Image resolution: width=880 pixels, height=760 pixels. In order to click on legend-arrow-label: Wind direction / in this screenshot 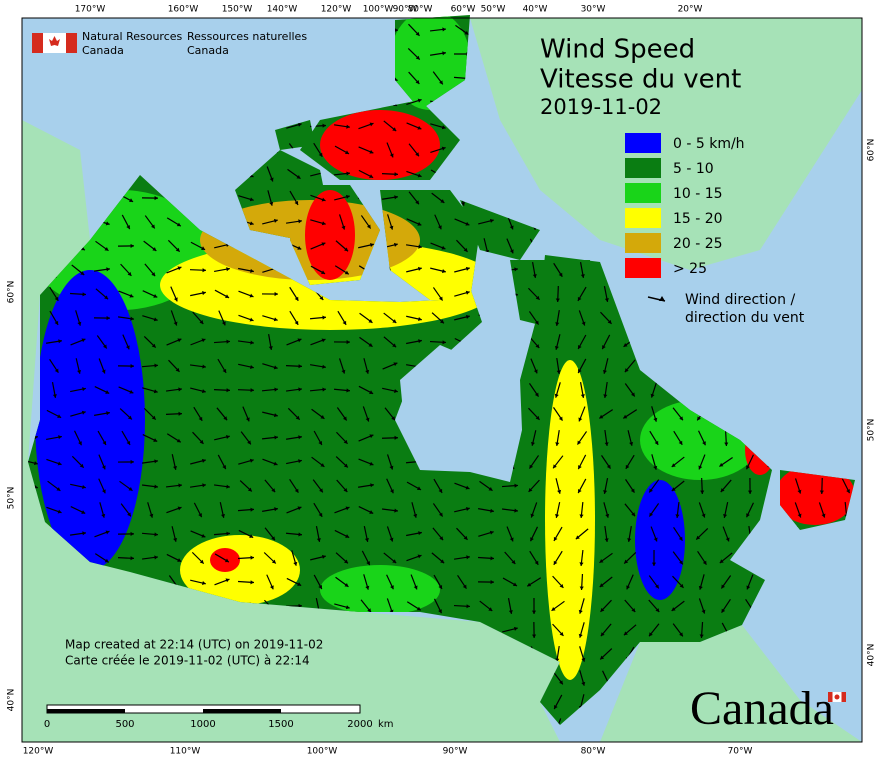, I will do `click(740, 300)`.